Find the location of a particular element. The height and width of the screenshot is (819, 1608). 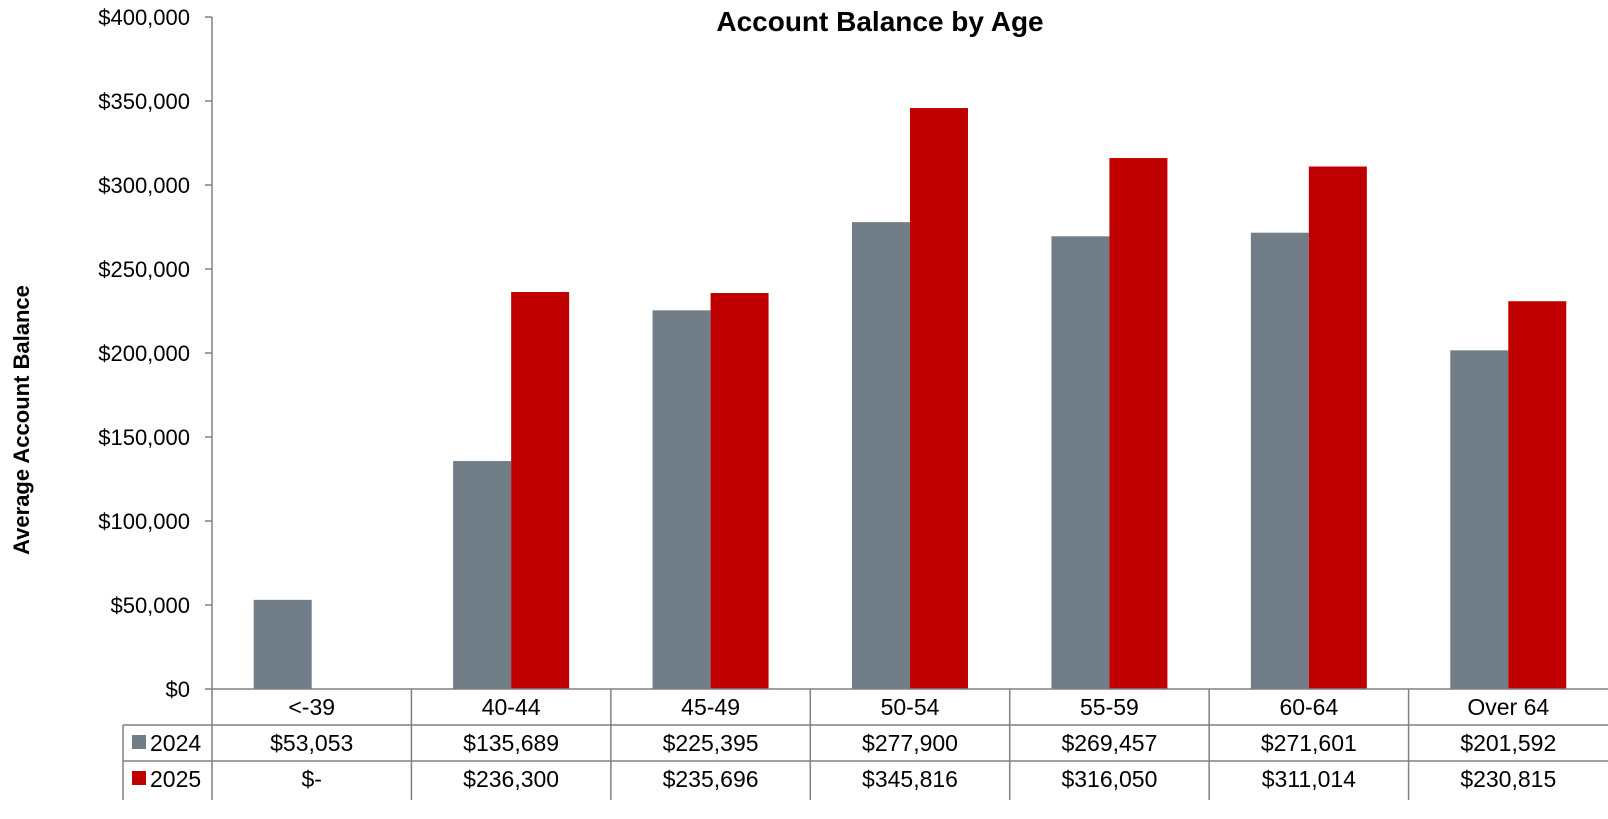

y-tick-label: $200,000 is located at coordinates (144, 353).